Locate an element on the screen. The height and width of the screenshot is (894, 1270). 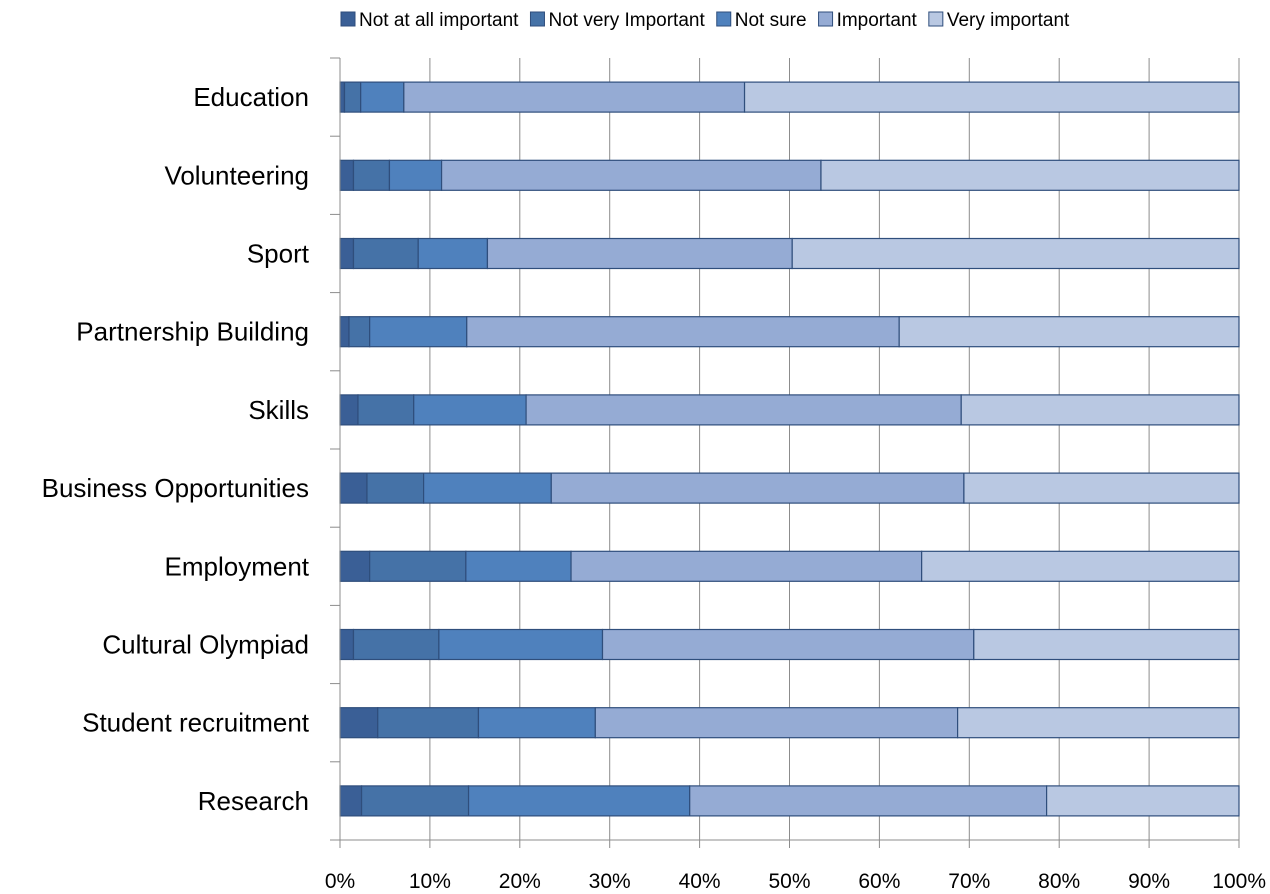
category-label: Skills is located at coordinates (278, 410).